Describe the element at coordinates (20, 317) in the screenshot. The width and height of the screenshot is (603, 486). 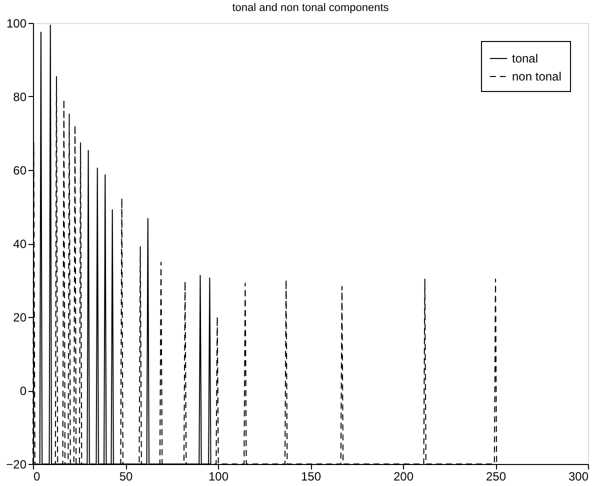
I see `y-tick-label: 20` at that location.